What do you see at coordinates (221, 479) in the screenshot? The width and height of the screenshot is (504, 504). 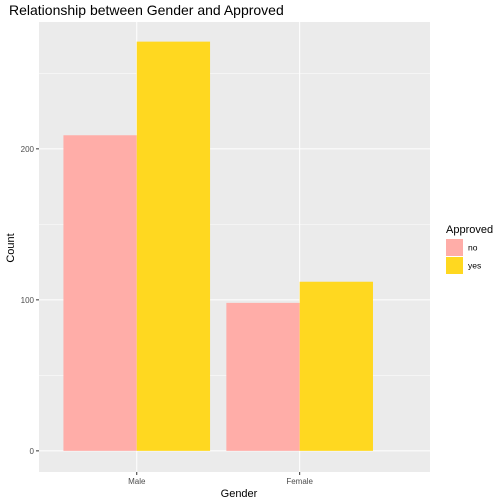 I see `x-axis: Male Female` at bounding box center [221, 479].